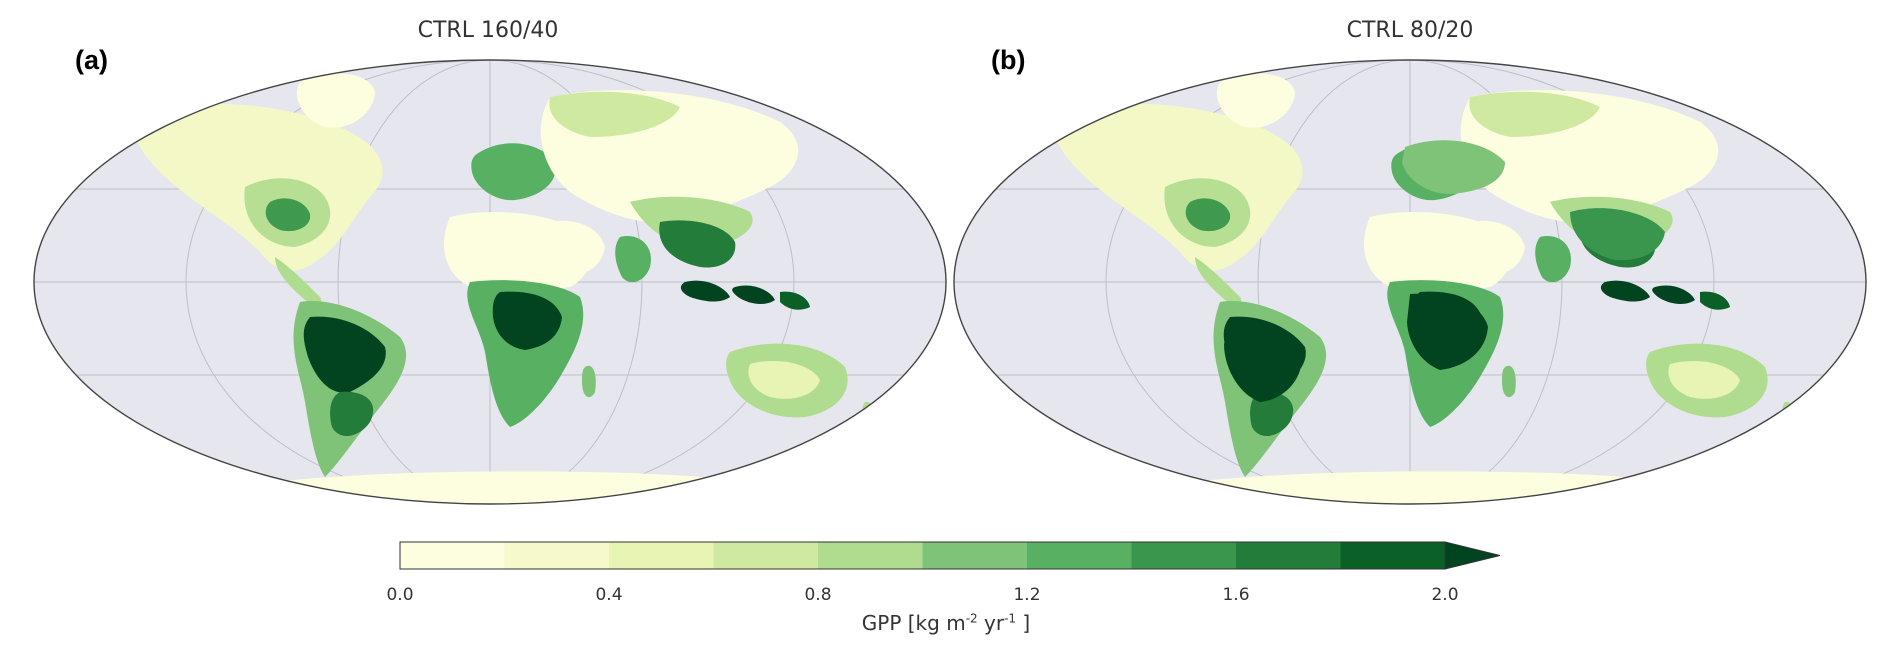  I want to click on panel-label-a: (a), so click(91, 60).